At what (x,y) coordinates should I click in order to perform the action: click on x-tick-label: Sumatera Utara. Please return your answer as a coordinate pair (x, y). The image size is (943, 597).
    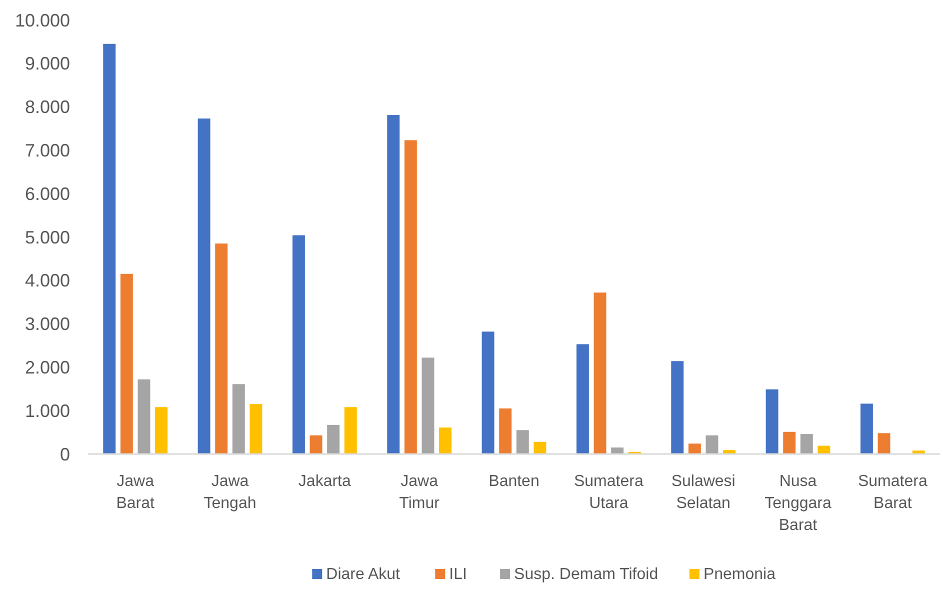
    Looking at the image, I should click on (609, 492).